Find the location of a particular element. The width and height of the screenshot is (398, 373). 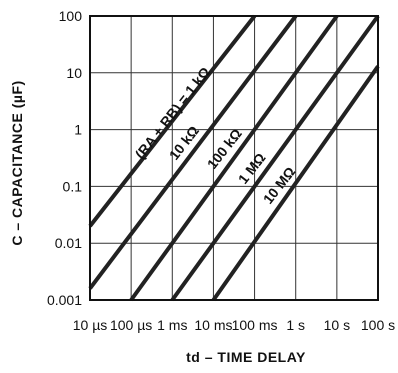

y-tick-label-4: 10 is located at coordinates (74, 73).